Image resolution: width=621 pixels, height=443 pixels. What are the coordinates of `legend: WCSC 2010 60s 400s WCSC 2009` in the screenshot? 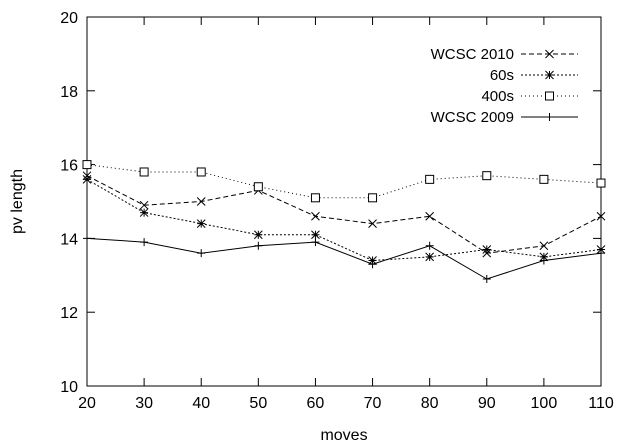 It's located at (504, 86).